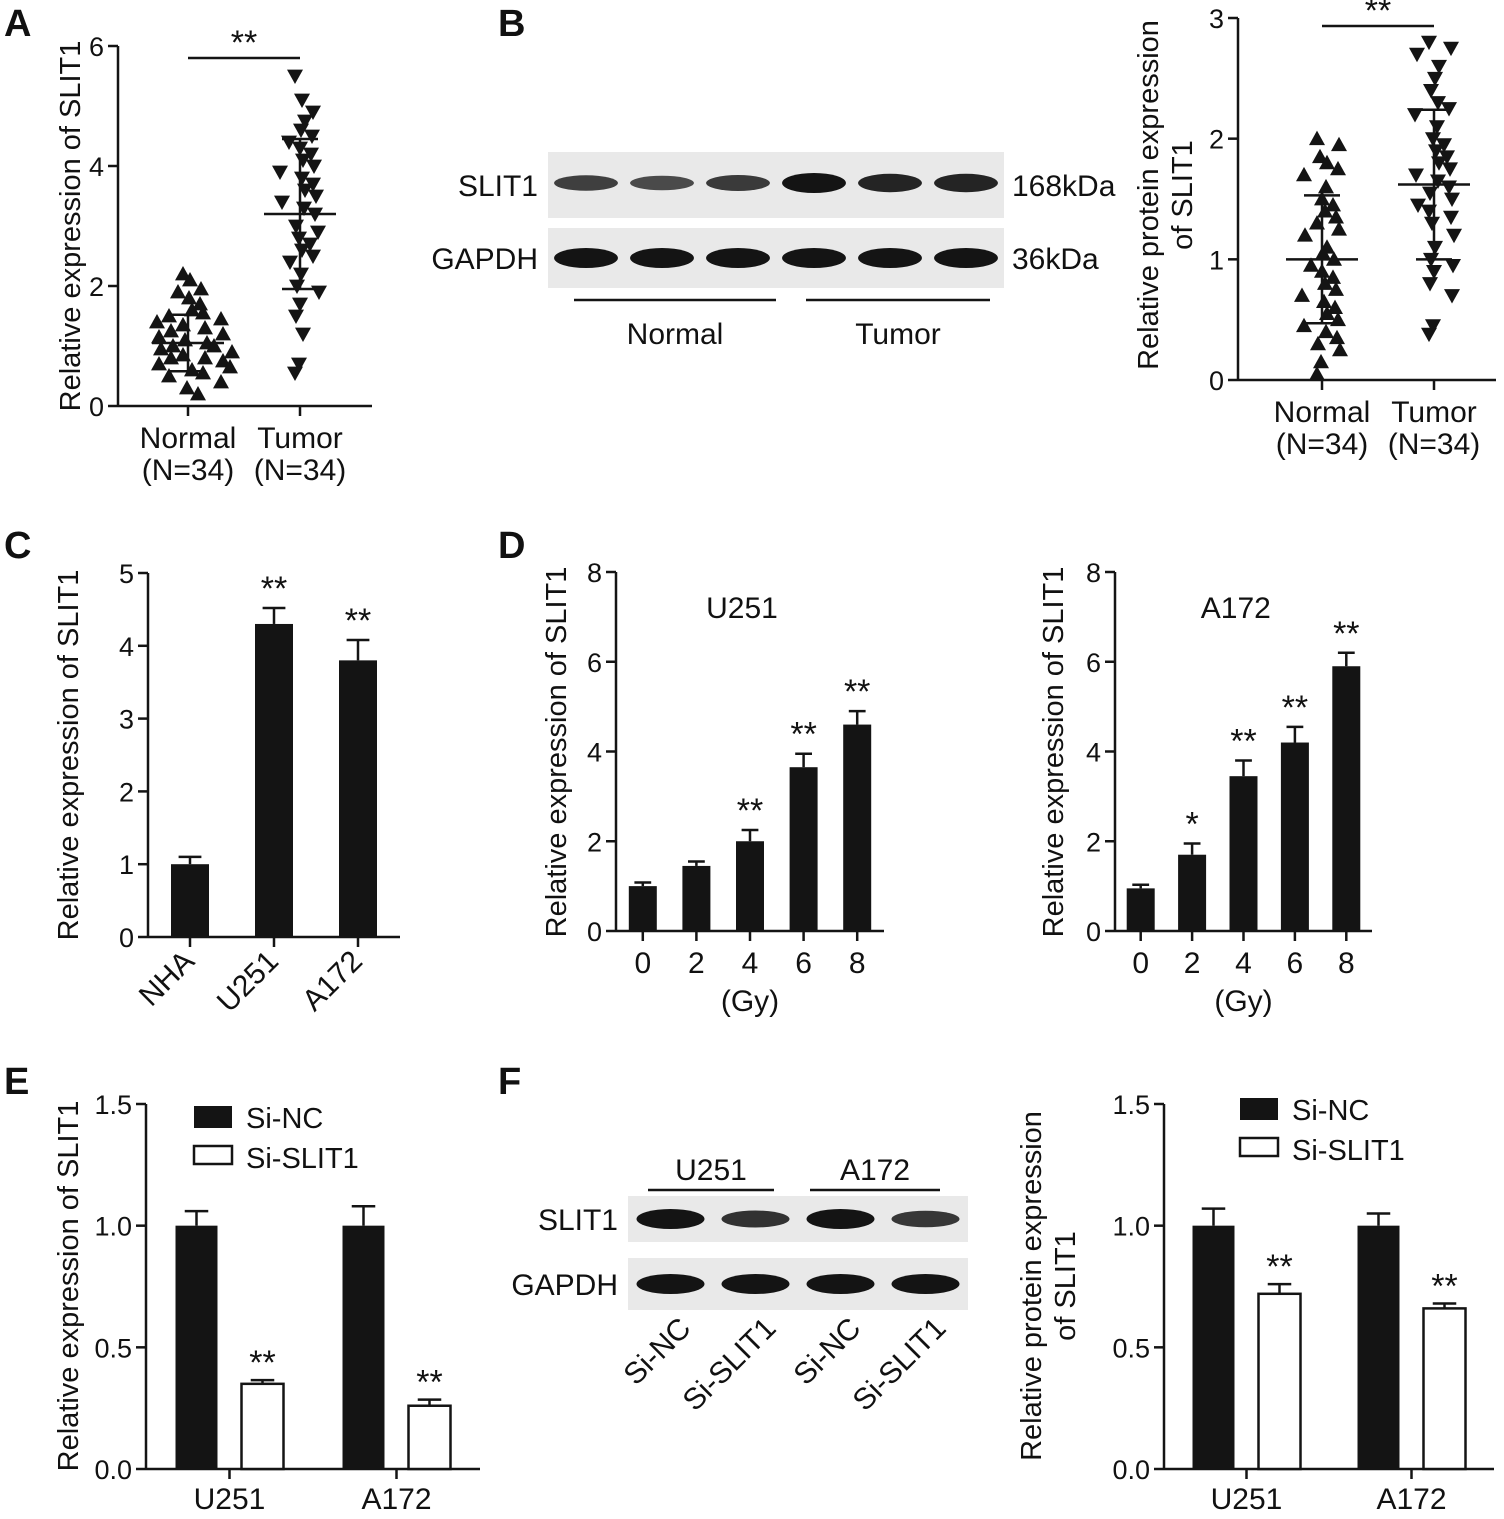 Image resolution: width=1504 pixels, height=1519 pixels. Describe the element at coordinates (17, 546) in the screenshot. I see `panel-label-c: C` at that location.